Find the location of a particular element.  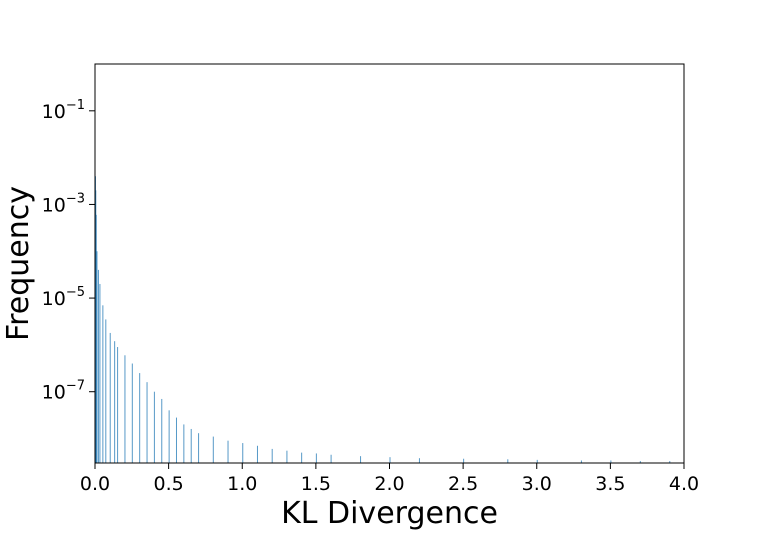

y-tick-label: 10⁻¹ is located at coordinates (63, 110).